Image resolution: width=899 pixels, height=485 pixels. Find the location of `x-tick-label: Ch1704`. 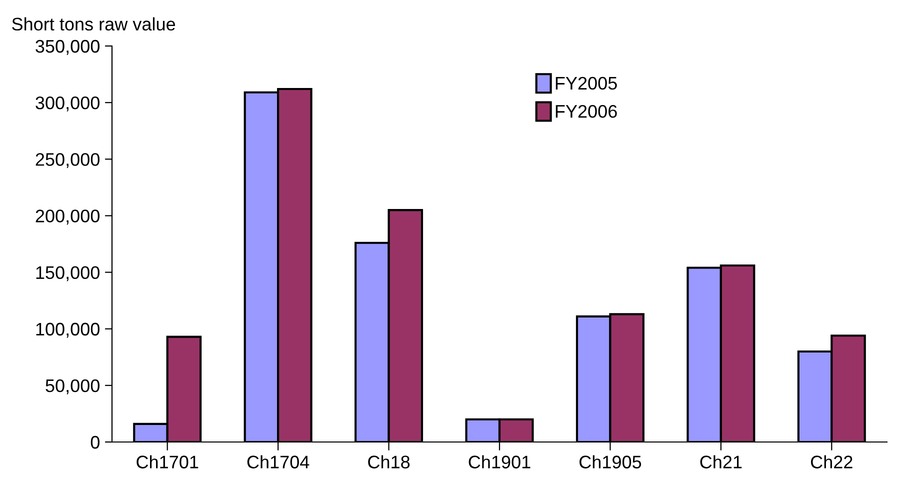

x-tick-label: Ch1704 is located at coordinates (278, 461).